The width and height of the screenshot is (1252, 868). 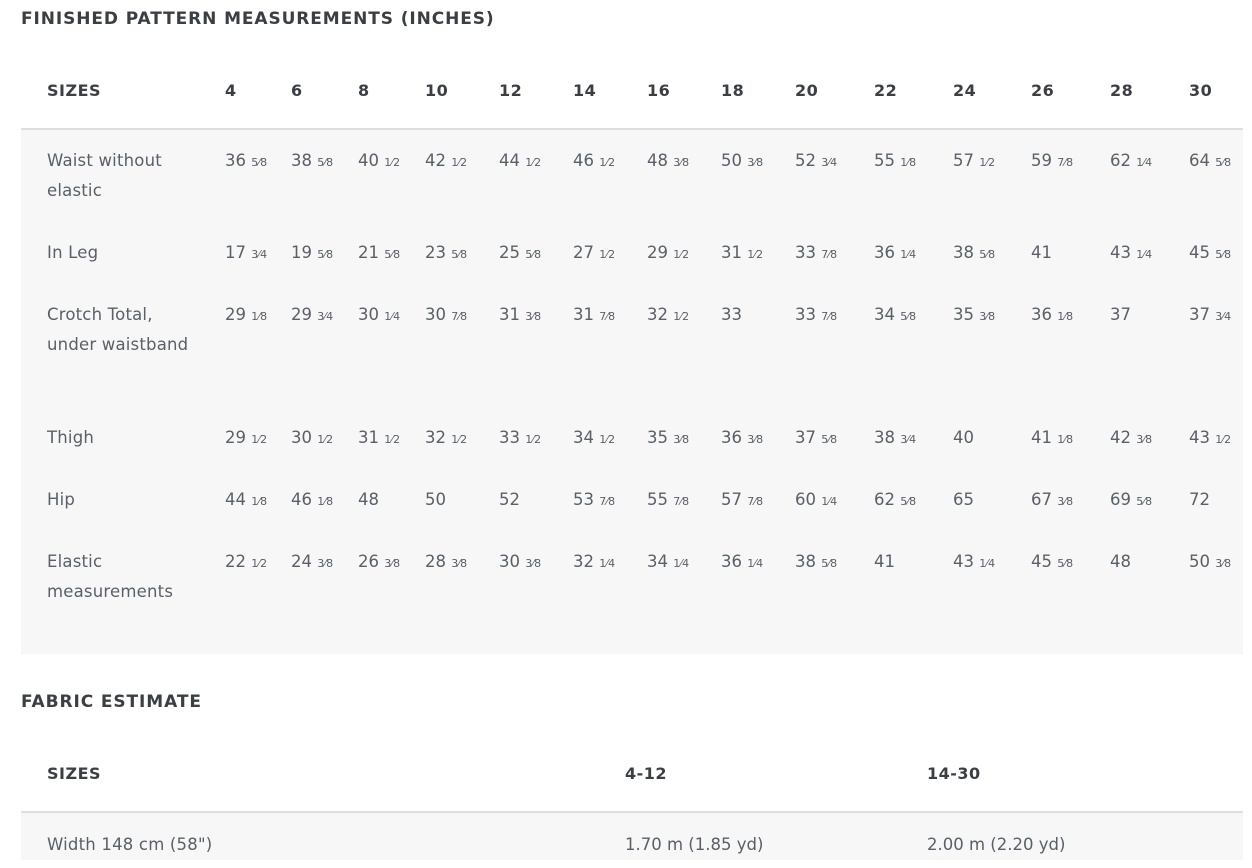 What do you see at coordinates (1131, 160) in the screenshot?
I see `measurement-cell: 62 1⁄4` at bounding box center [1131, 160].